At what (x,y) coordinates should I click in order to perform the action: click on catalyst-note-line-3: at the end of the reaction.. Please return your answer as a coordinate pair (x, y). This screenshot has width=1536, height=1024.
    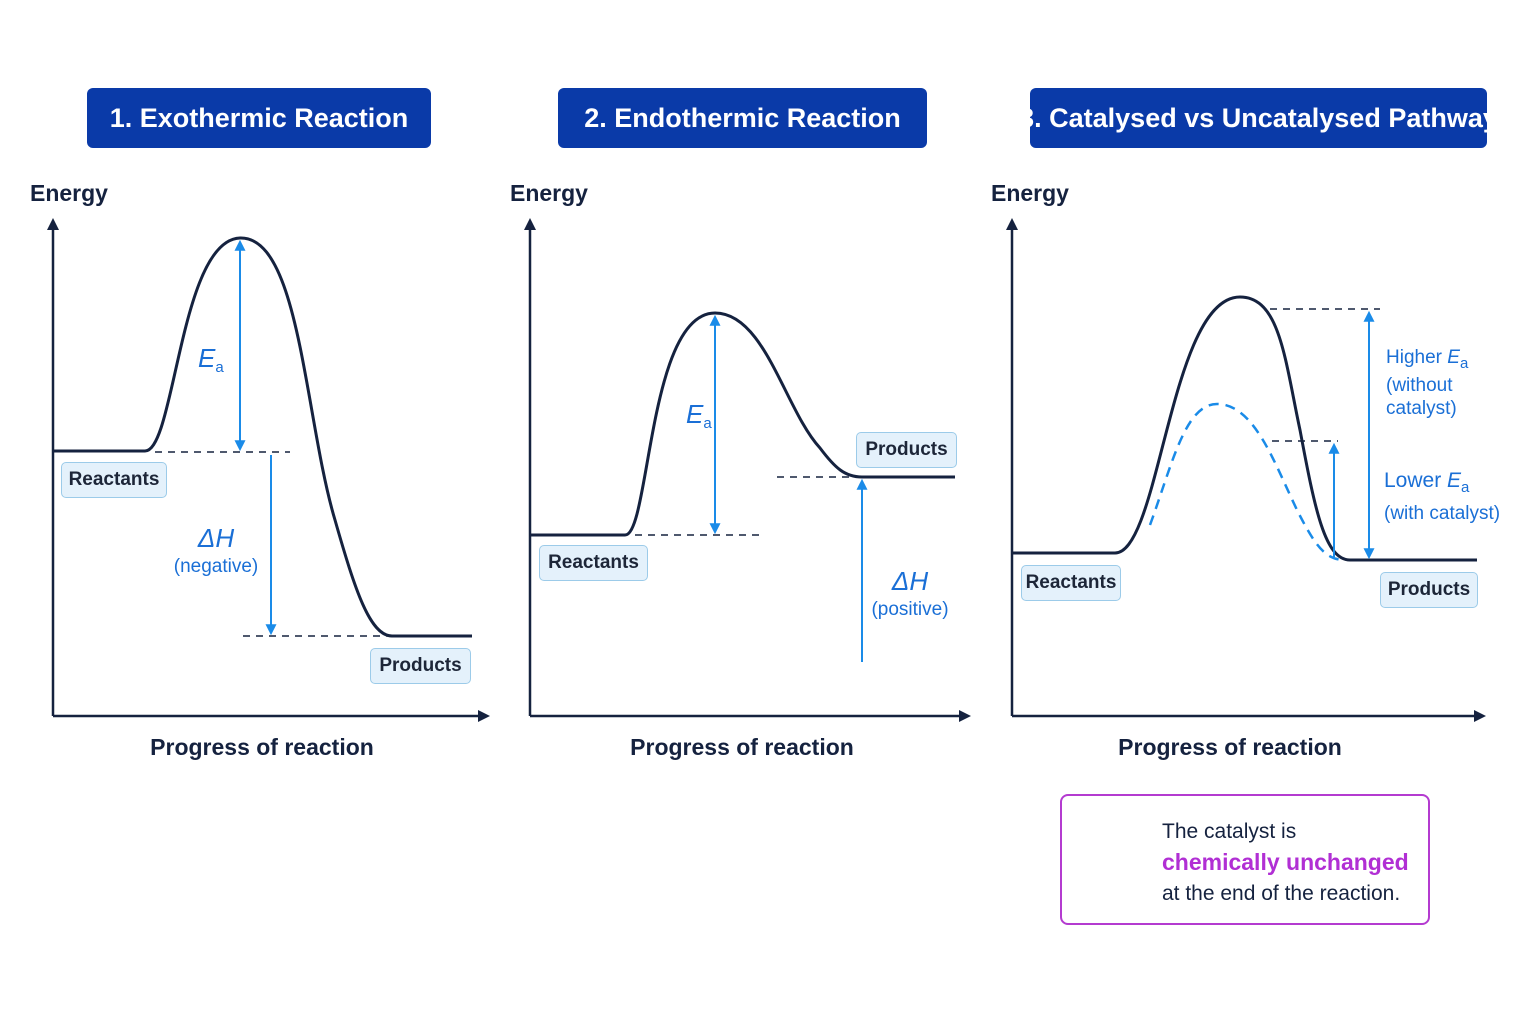
    Looking at the image, I should click on (1281, 893).